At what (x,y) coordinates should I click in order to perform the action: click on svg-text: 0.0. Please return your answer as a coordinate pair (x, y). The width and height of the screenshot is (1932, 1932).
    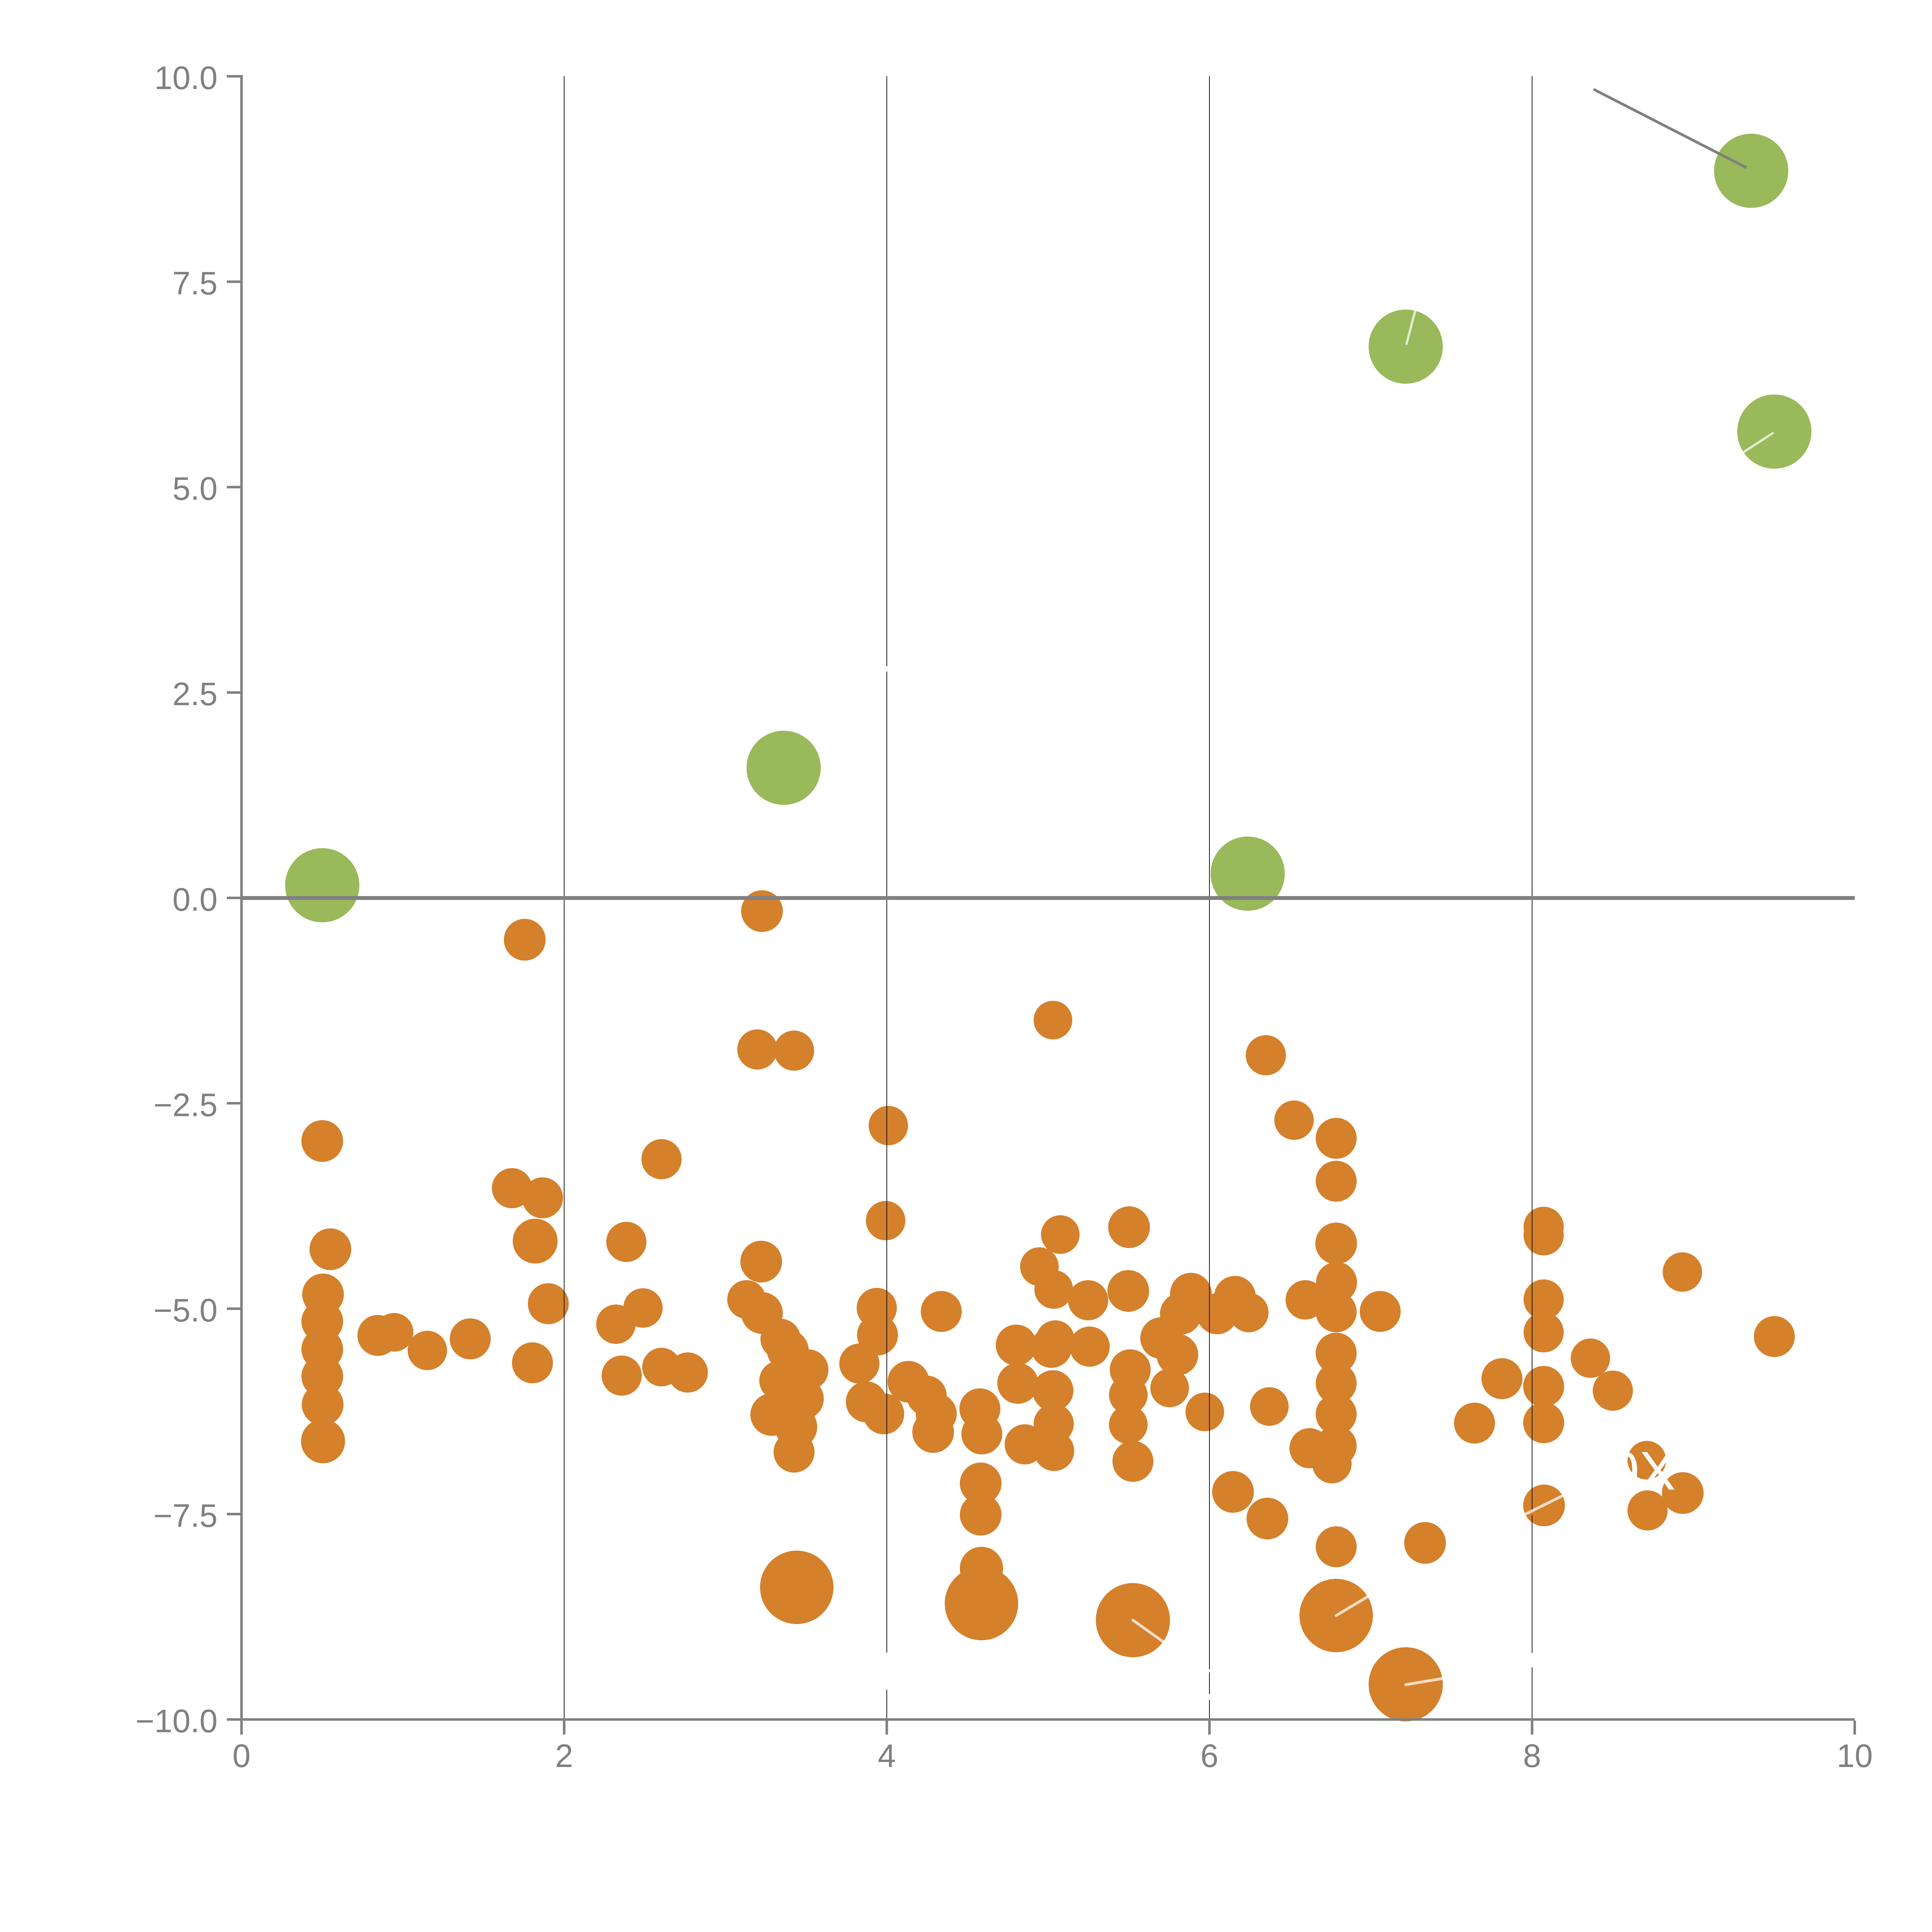
    Looking at the image, I should click on (195, 900).